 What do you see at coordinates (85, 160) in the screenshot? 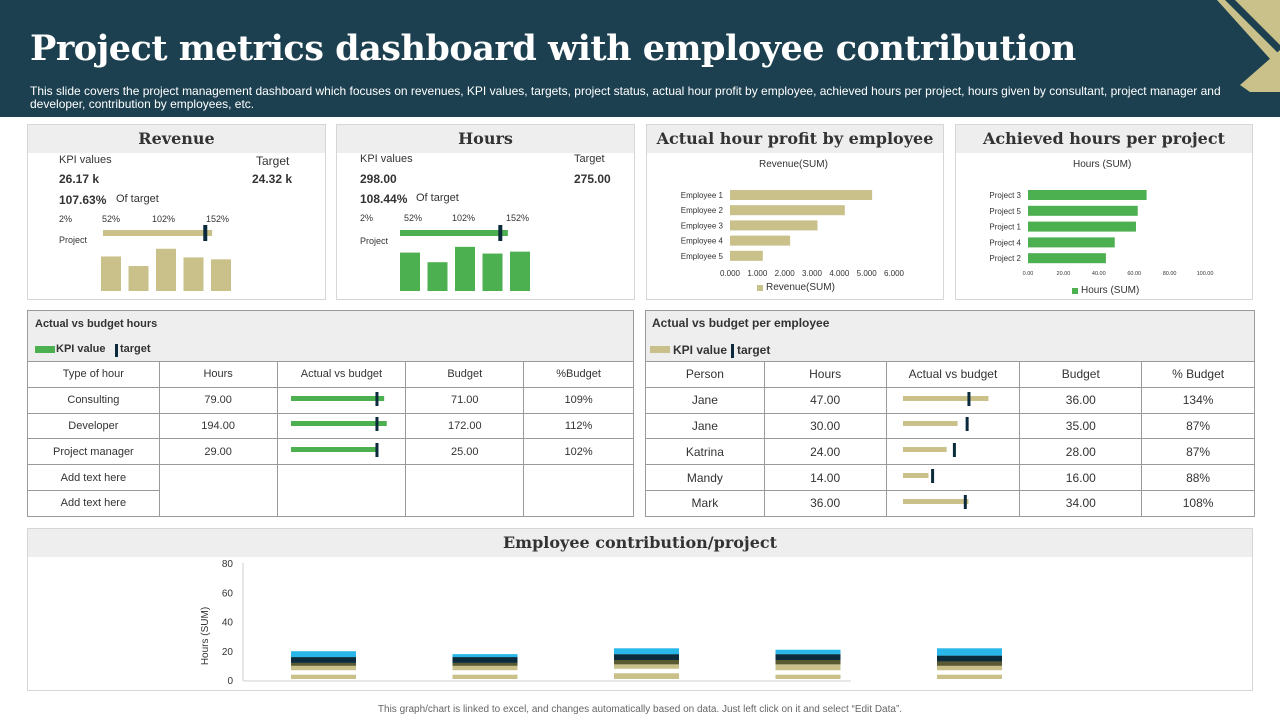
I see `revenue-kpi-label: KPI values` at bounding box center [85, 160].